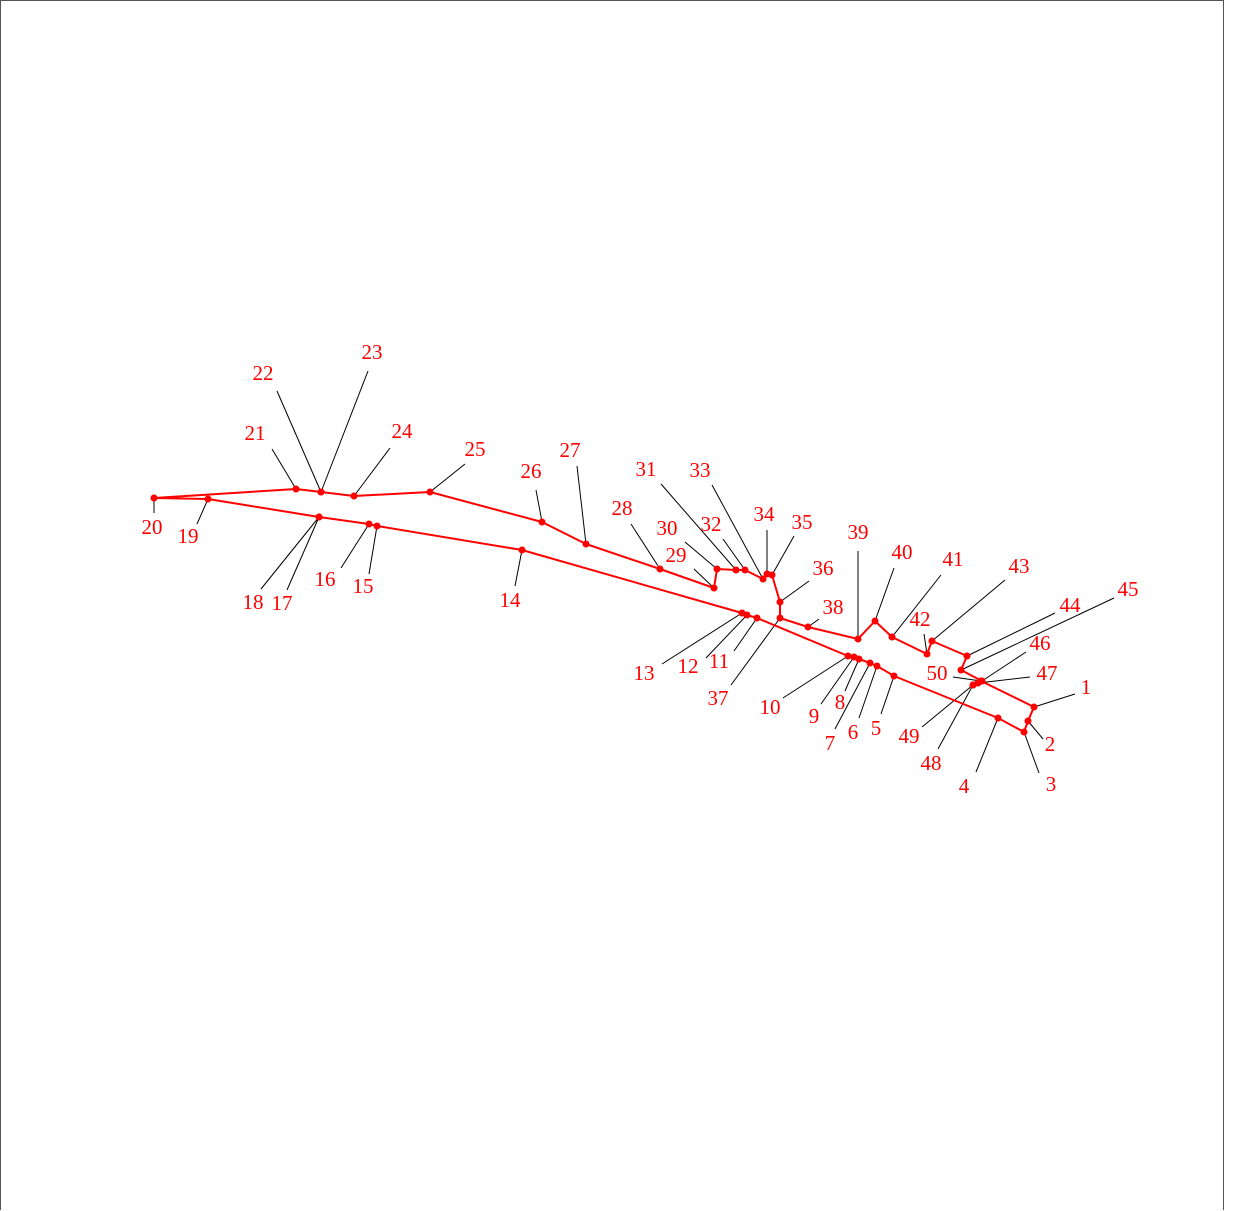  I want to click on vertex-label-50: 50, so click(937, 673).